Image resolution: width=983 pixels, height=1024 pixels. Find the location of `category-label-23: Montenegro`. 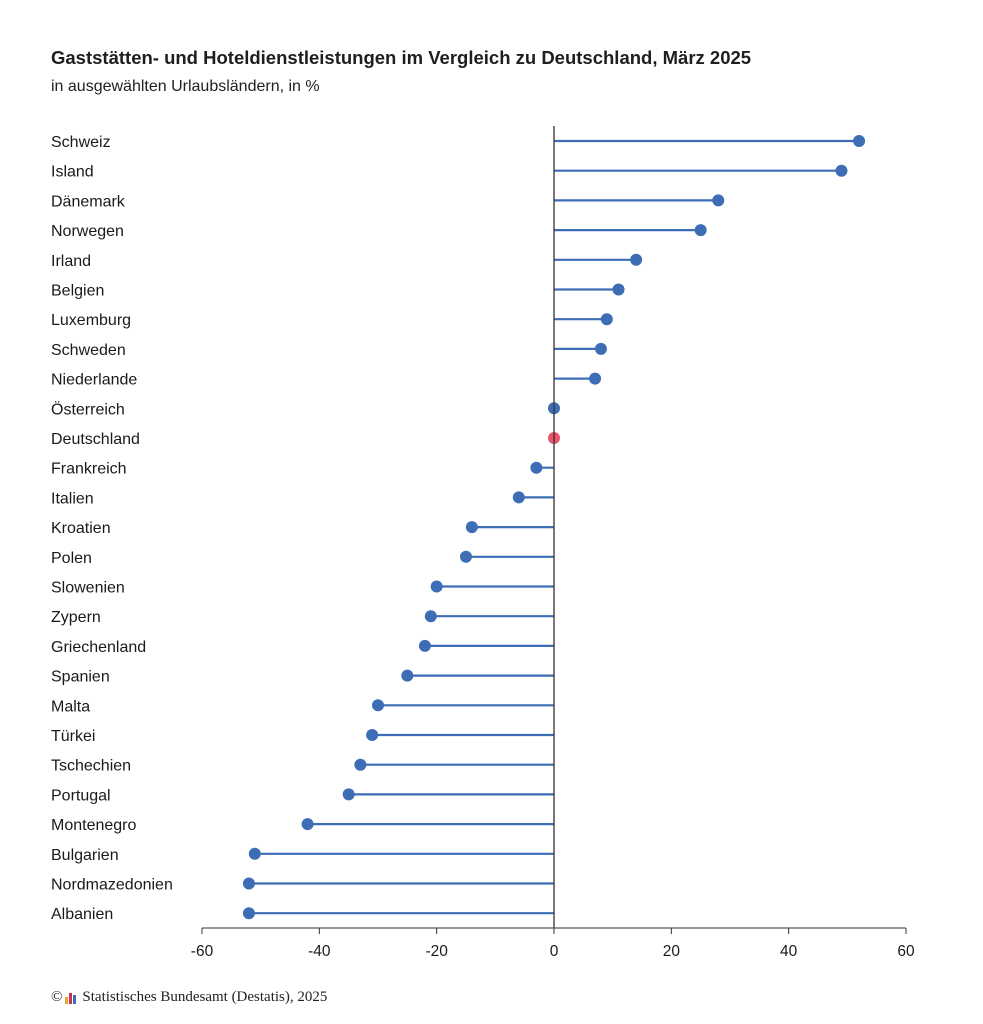

category-label-23: Montenegro is located at coordinates (93, 825).